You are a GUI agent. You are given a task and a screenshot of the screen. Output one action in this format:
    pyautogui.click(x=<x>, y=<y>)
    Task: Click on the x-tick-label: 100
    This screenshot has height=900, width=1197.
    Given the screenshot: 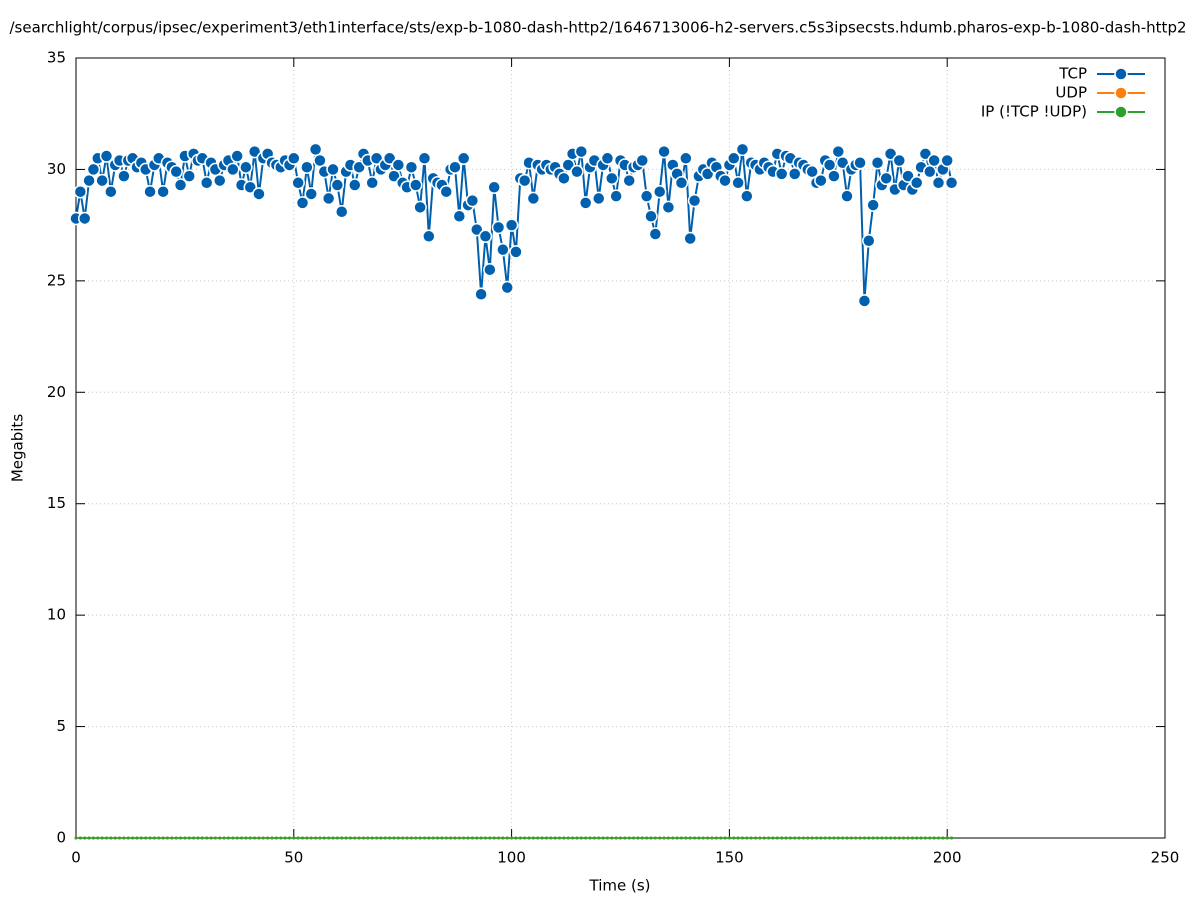 What is the action you would take?
    pyautogui.click(x=511, y=858)
    